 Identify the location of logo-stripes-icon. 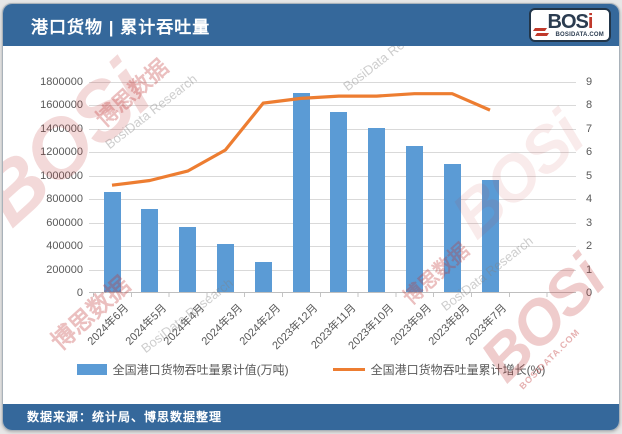
(541, 32).